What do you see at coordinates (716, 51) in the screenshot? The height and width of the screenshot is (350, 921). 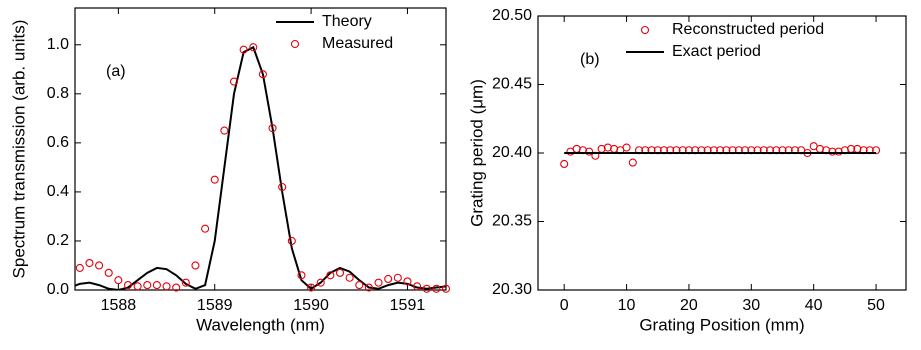 I see `legend-label: Exact period` at bounding box center [716, 51].